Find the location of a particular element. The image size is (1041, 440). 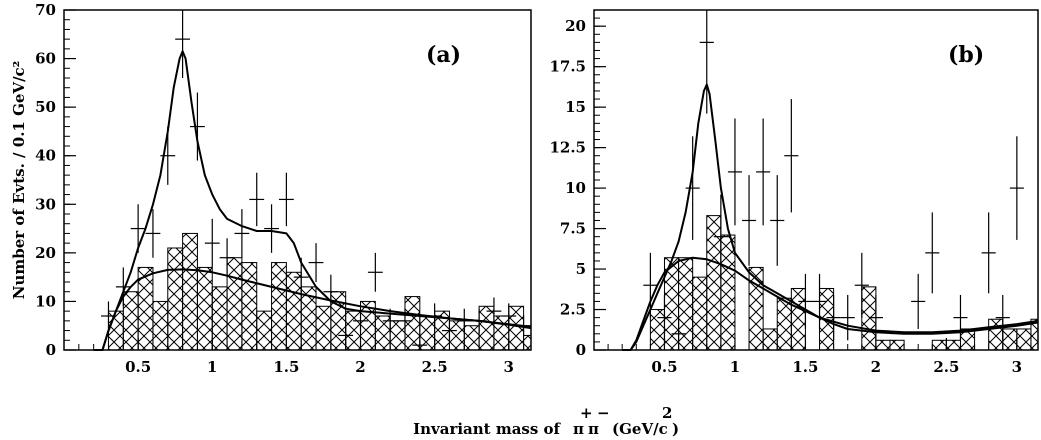

background-fit-curve is located at coordinates (830, 303).